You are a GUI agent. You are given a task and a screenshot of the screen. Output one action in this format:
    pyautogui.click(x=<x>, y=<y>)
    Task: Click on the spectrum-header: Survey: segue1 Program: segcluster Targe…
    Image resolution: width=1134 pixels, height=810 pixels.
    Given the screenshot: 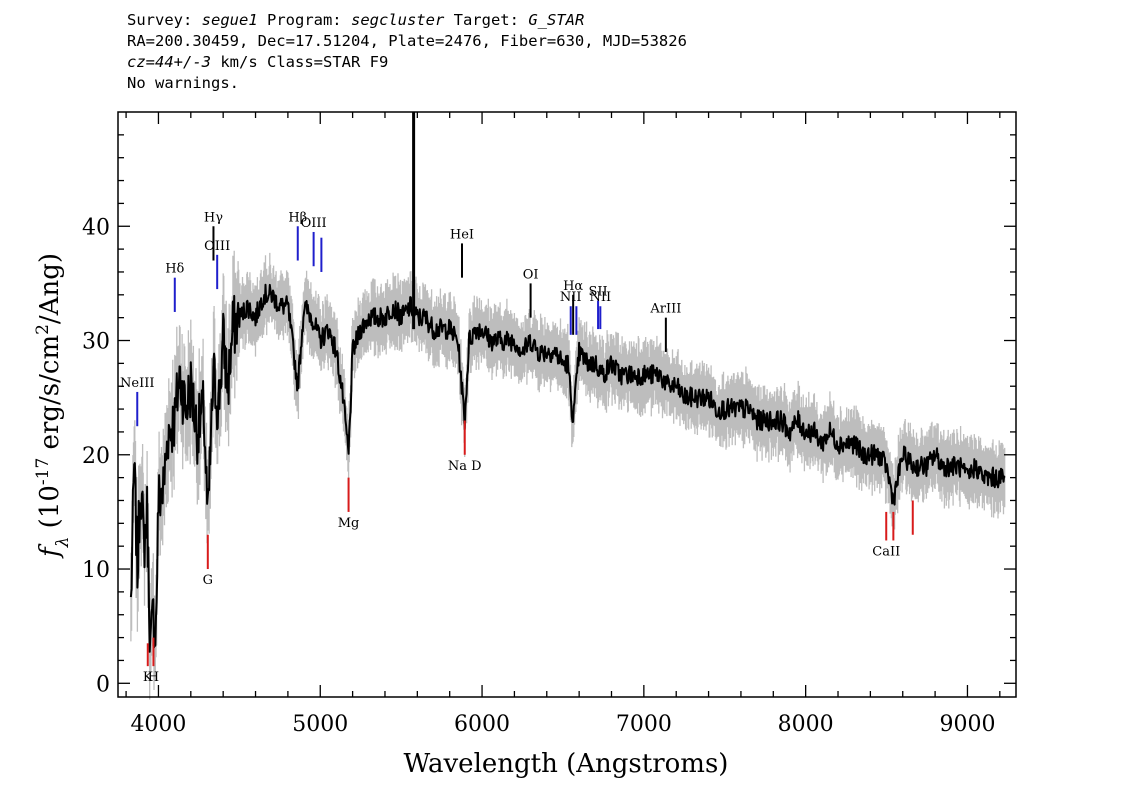 What is the action you would take?
    pyautogui.click(x=407, y=52)
    